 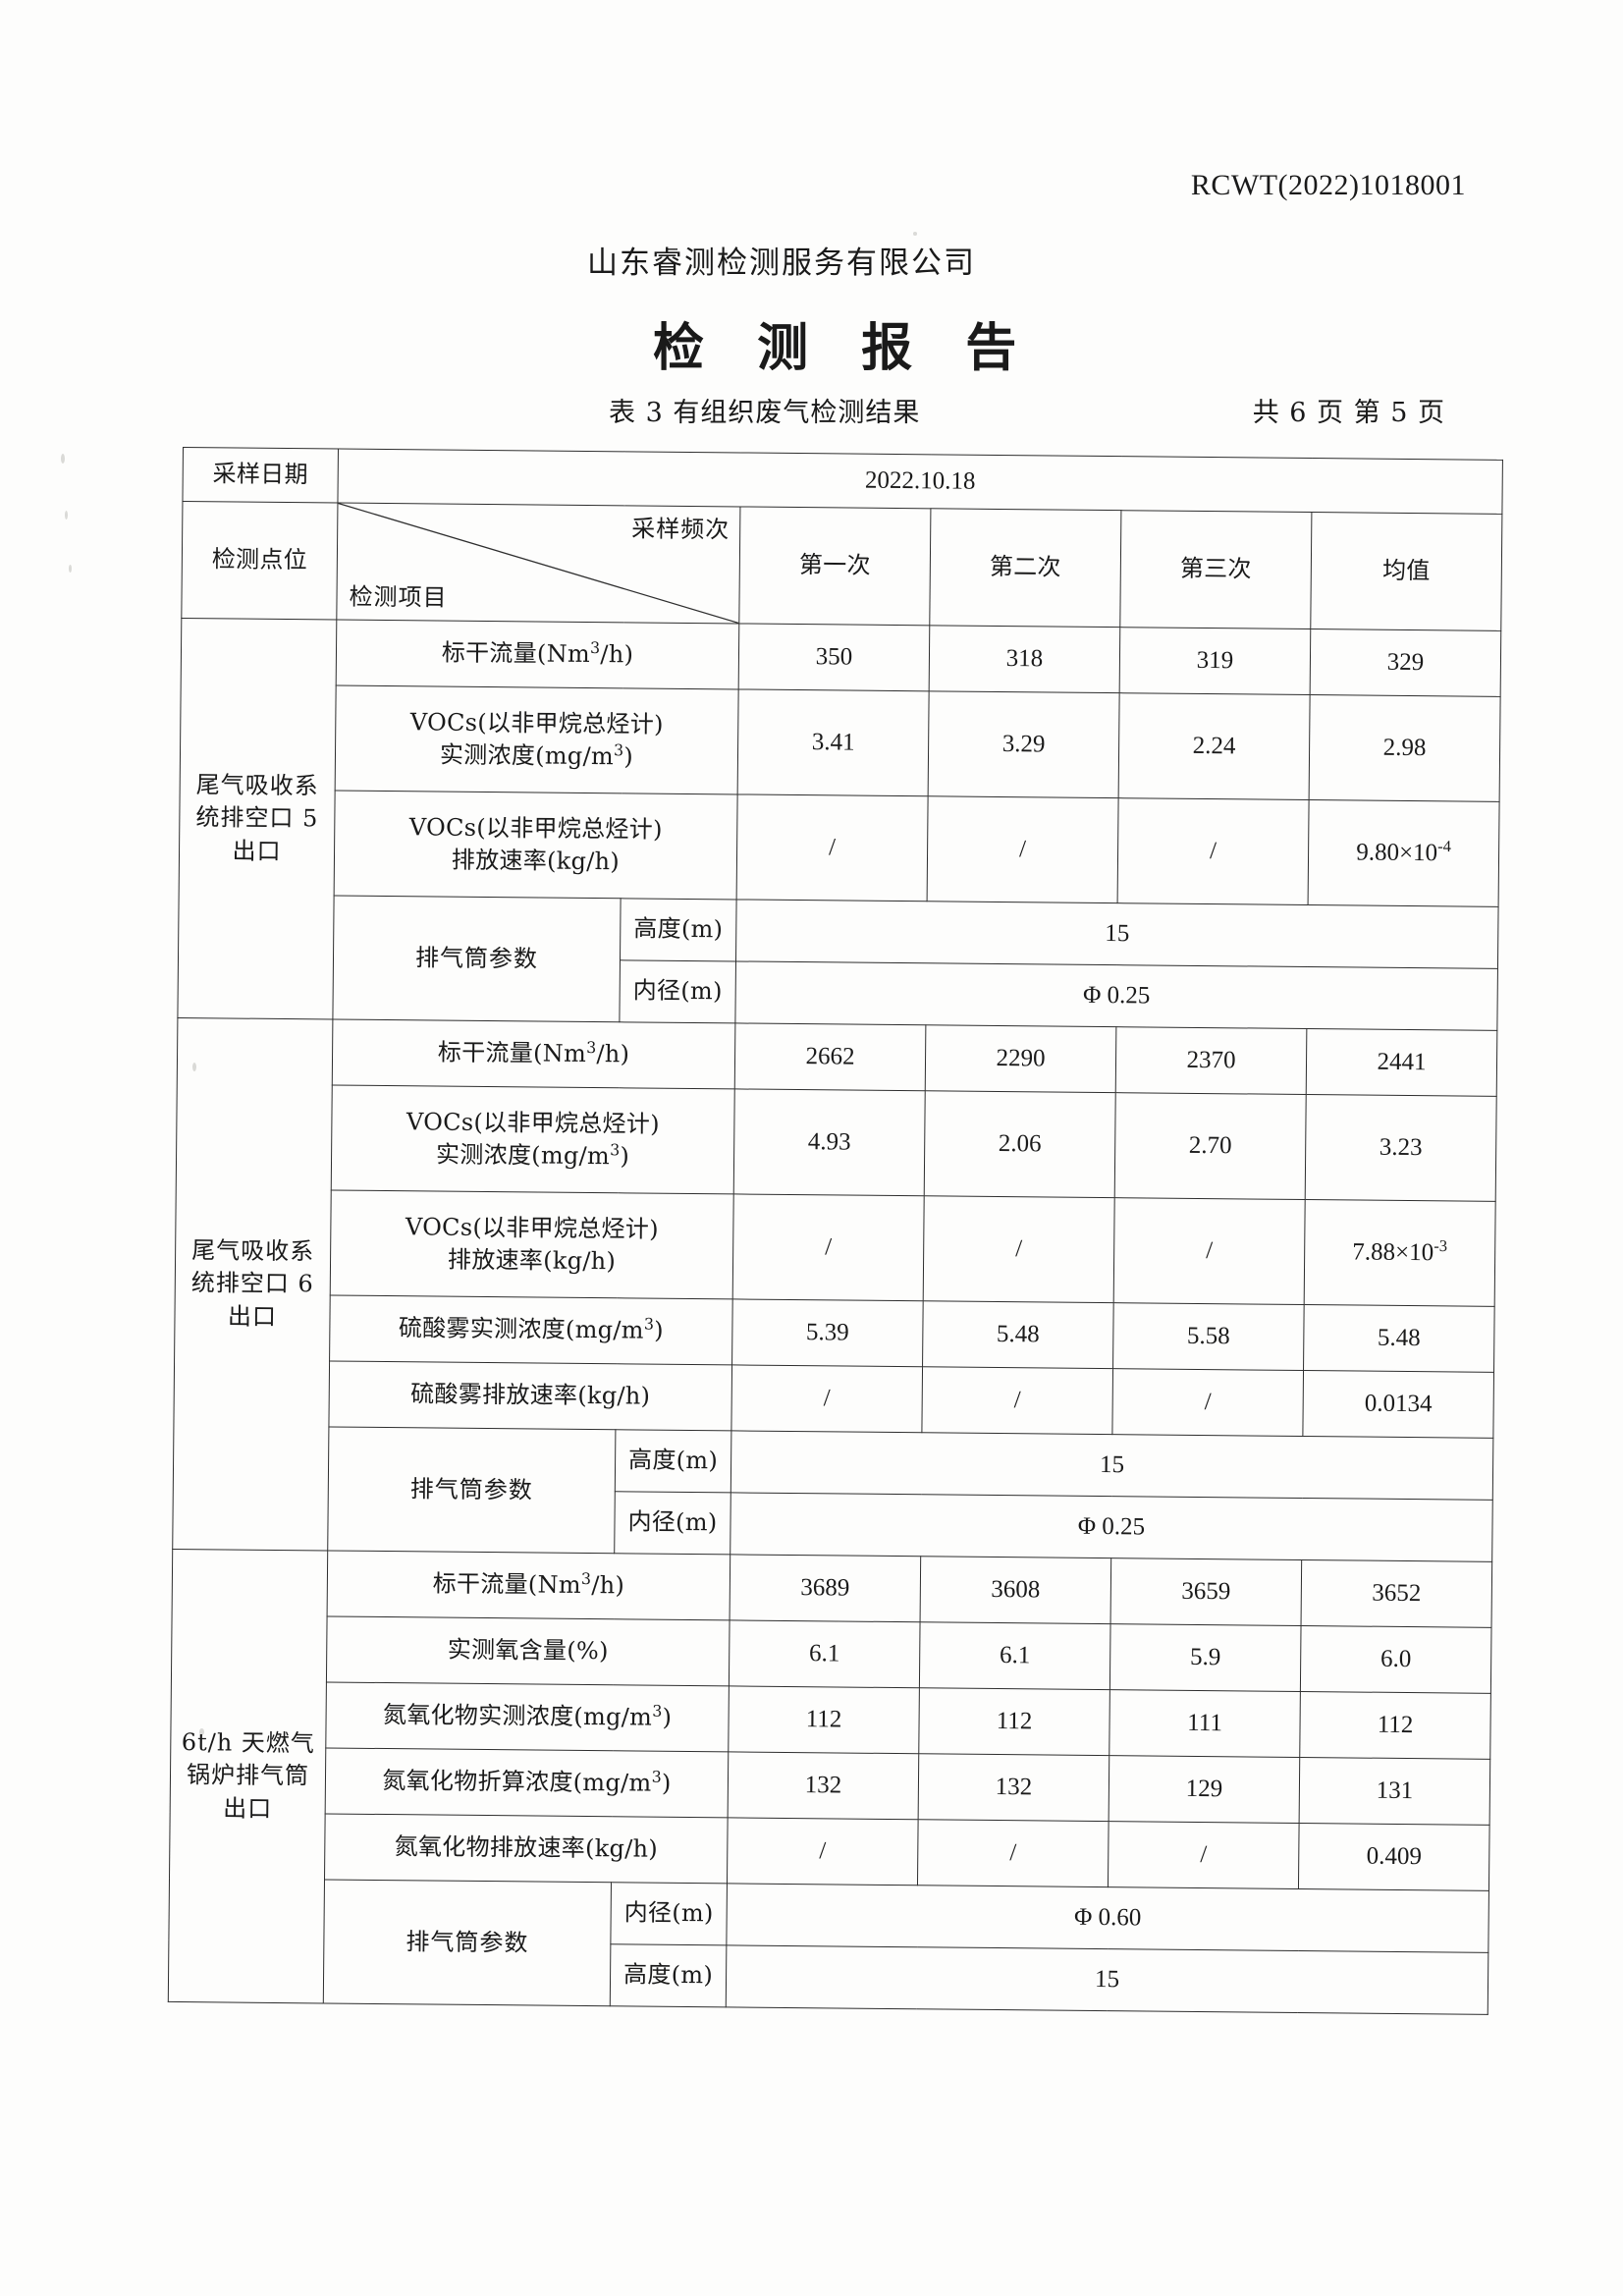 What do you see at coordinates (836, 1142) in the screenshot?
I see `table-row: VOCs(以非甲烷总烃计) 实测浓度(mg/m3) 4.93 2.06 2.70 3.23` at bounding box center [836, 1142].